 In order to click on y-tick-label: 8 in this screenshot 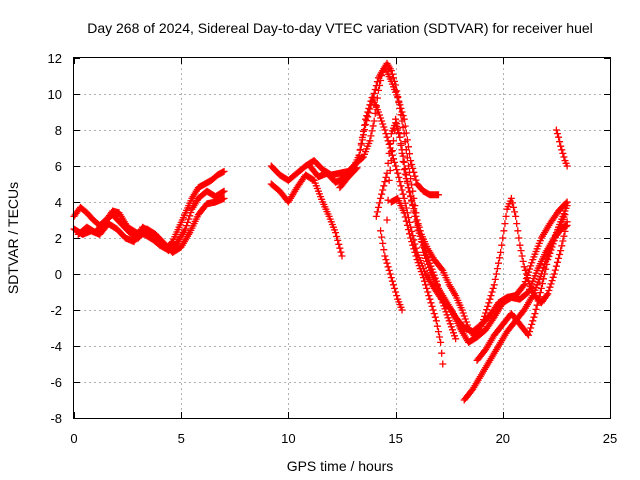, I will do `click(58, 130)`.